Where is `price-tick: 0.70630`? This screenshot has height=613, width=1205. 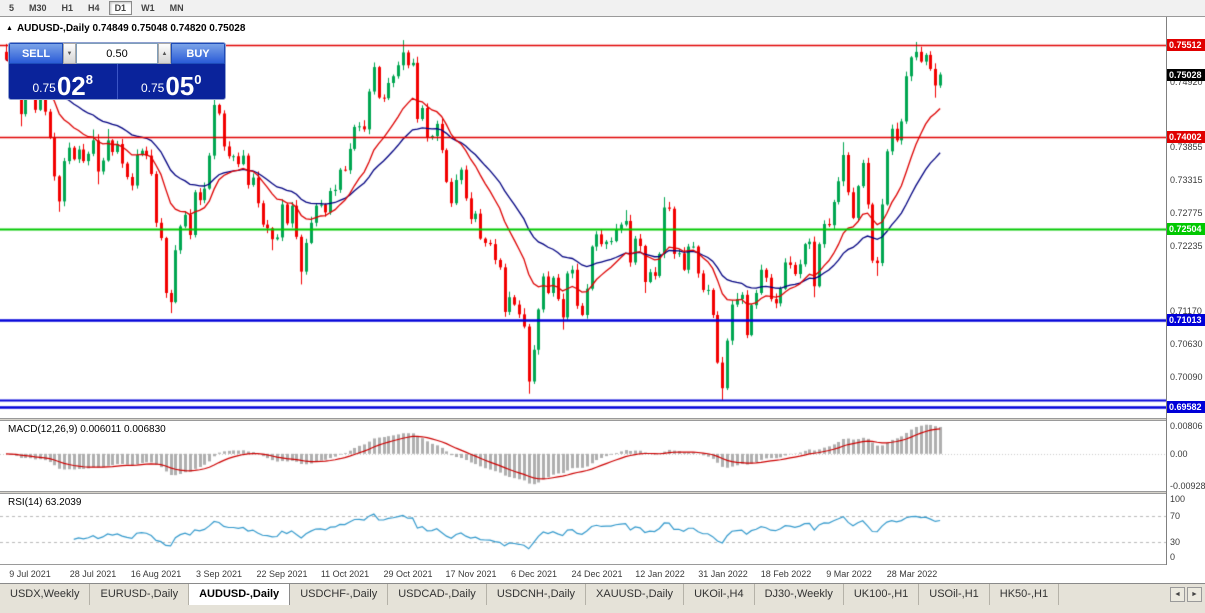 price-tick: 0.70630 is located at coordinates (1186, 344).